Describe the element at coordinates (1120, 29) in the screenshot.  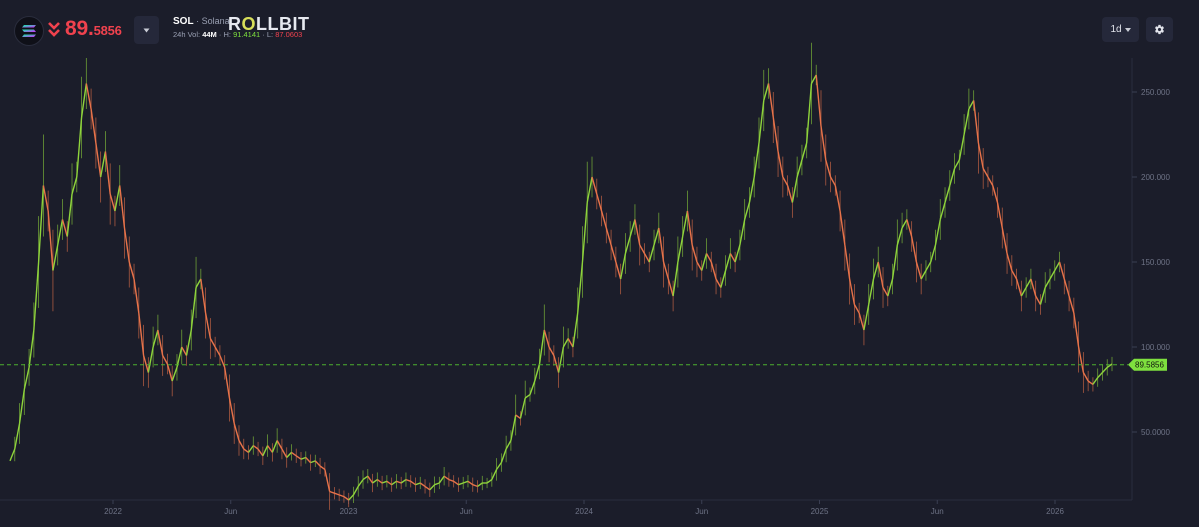
I see `timeframe-select-button: 1d` at that location.